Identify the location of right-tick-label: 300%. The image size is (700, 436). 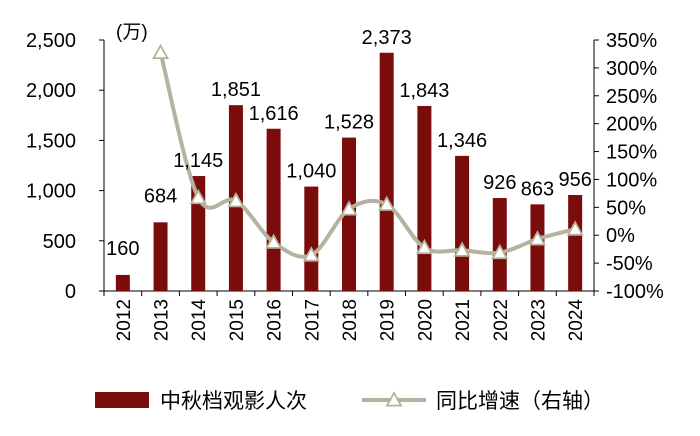
(631, 69).